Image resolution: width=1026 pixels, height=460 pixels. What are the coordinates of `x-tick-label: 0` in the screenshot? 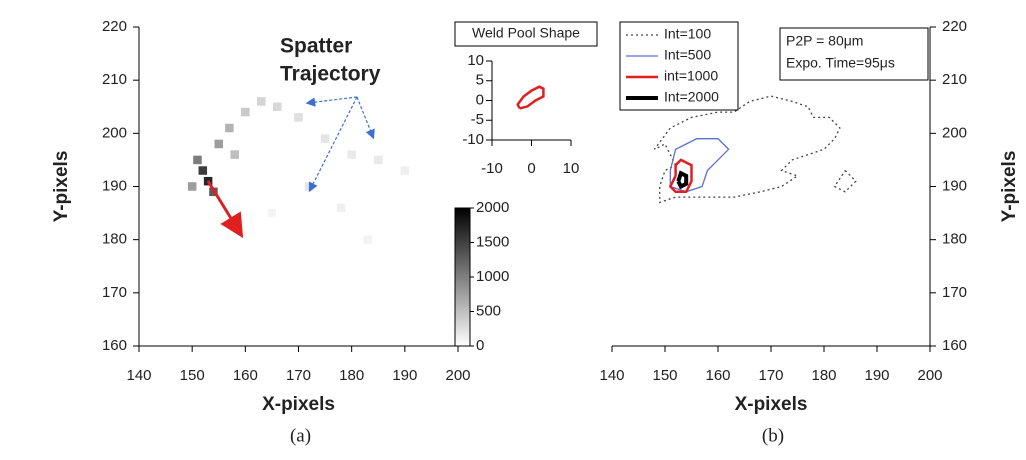 It's located at (531, 168).